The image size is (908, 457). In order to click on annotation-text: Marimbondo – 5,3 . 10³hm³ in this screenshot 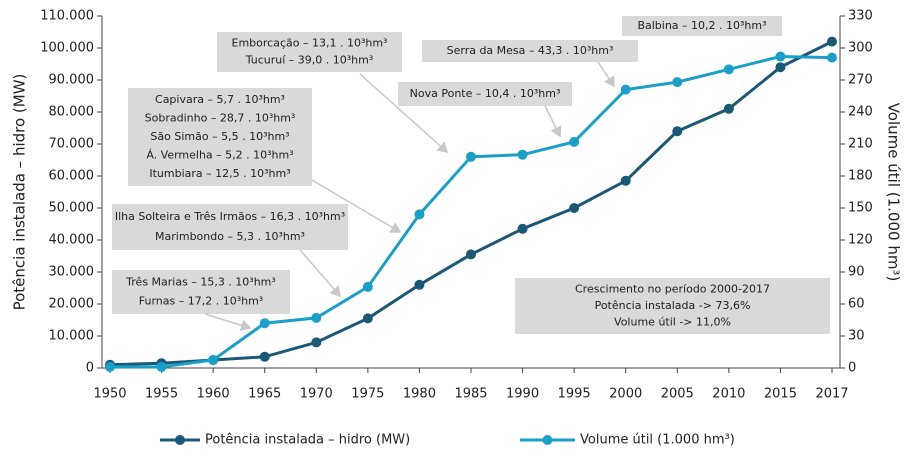, I will do `click(230, 236)`.